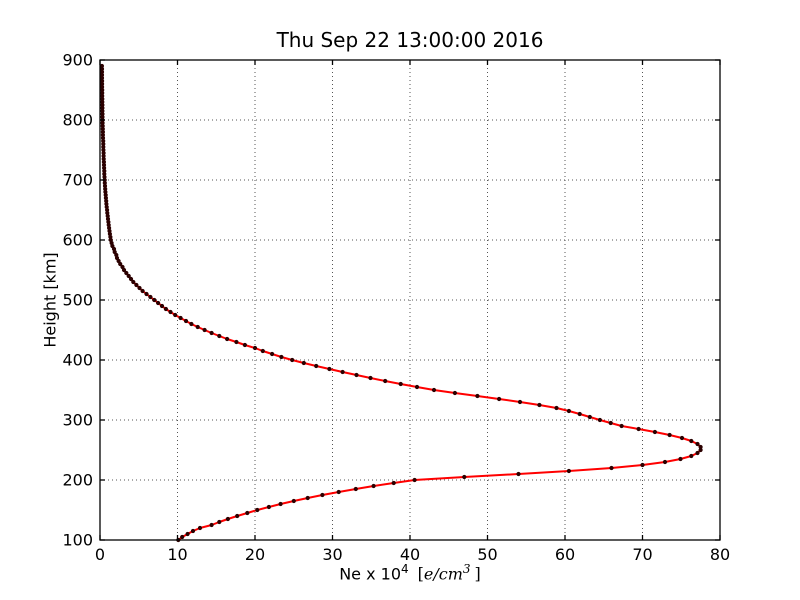 Image resolution: width=800 pixels, height=600 pixels. What do you see at coordinates (77, 240) in the screenshot?
I see `y-tick-label: 600` at bounding box center [77, 240].